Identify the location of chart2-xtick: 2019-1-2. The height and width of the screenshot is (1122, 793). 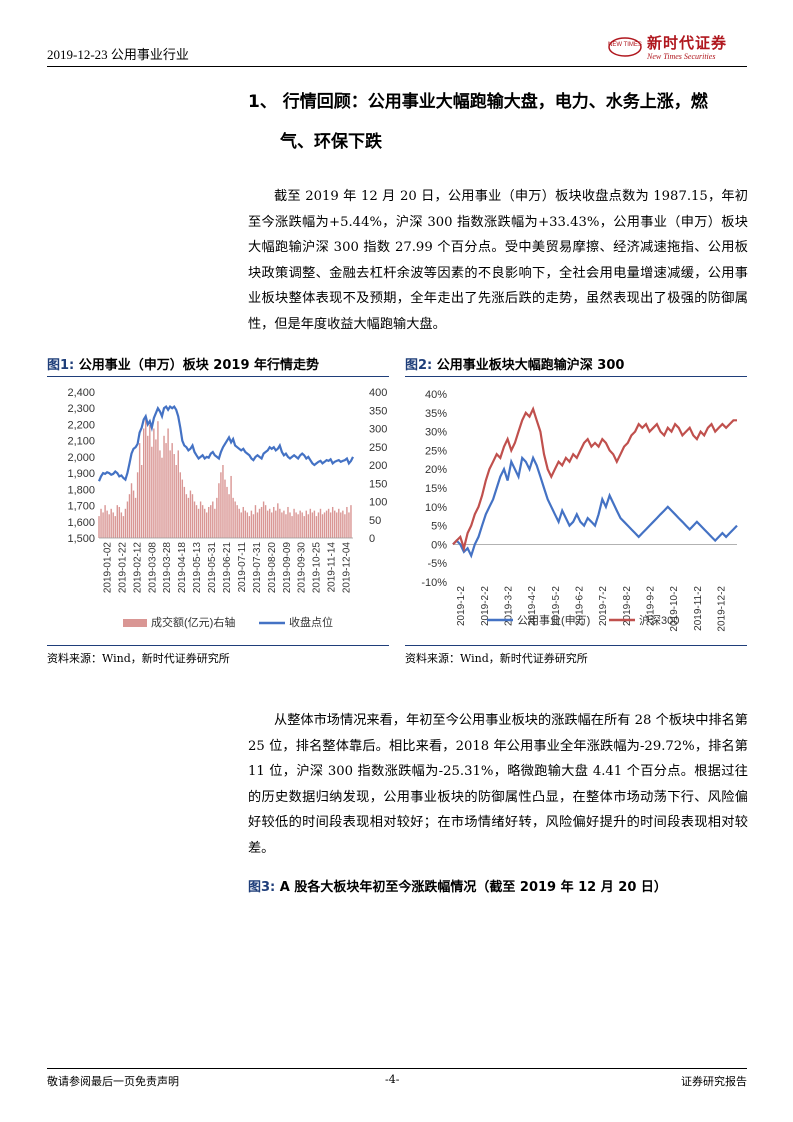
(461, 606).